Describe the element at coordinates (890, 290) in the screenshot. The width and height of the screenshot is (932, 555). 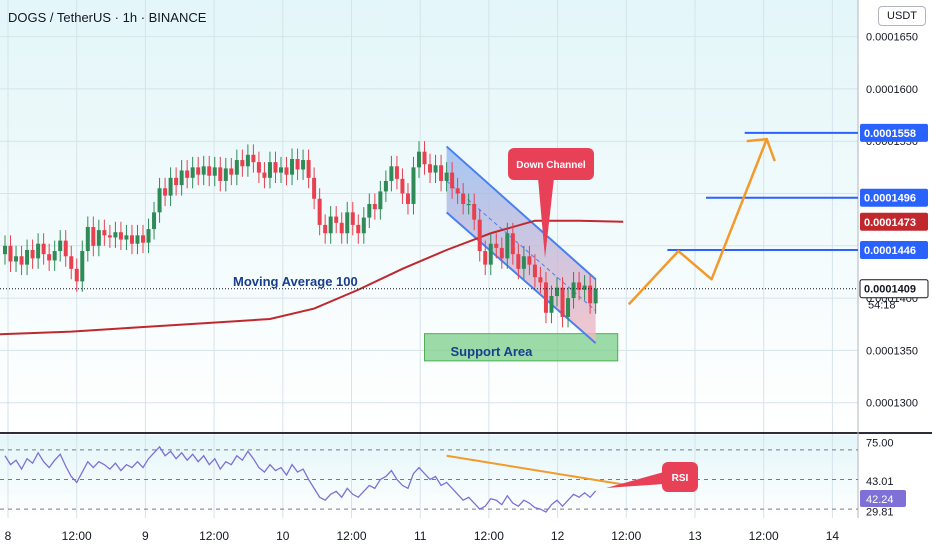
I see `price-tag-label: 0.0001409` at that location.